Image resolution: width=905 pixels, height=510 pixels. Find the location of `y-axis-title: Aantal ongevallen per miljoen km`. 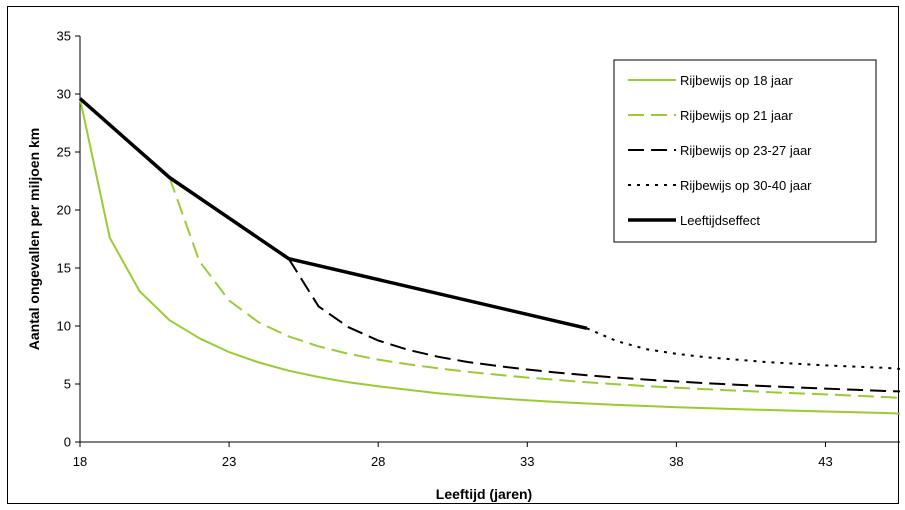

y-axis-title: Aantal ongevallen per miljoen km is located at coordinates (34, 239).